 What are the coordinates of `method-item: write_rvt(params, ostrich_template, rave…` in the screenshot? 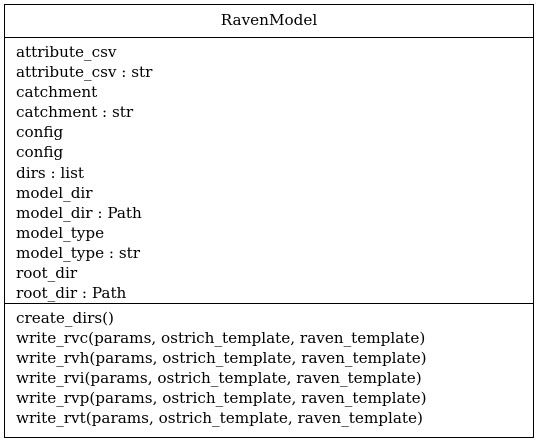 It's located at (219, 418).